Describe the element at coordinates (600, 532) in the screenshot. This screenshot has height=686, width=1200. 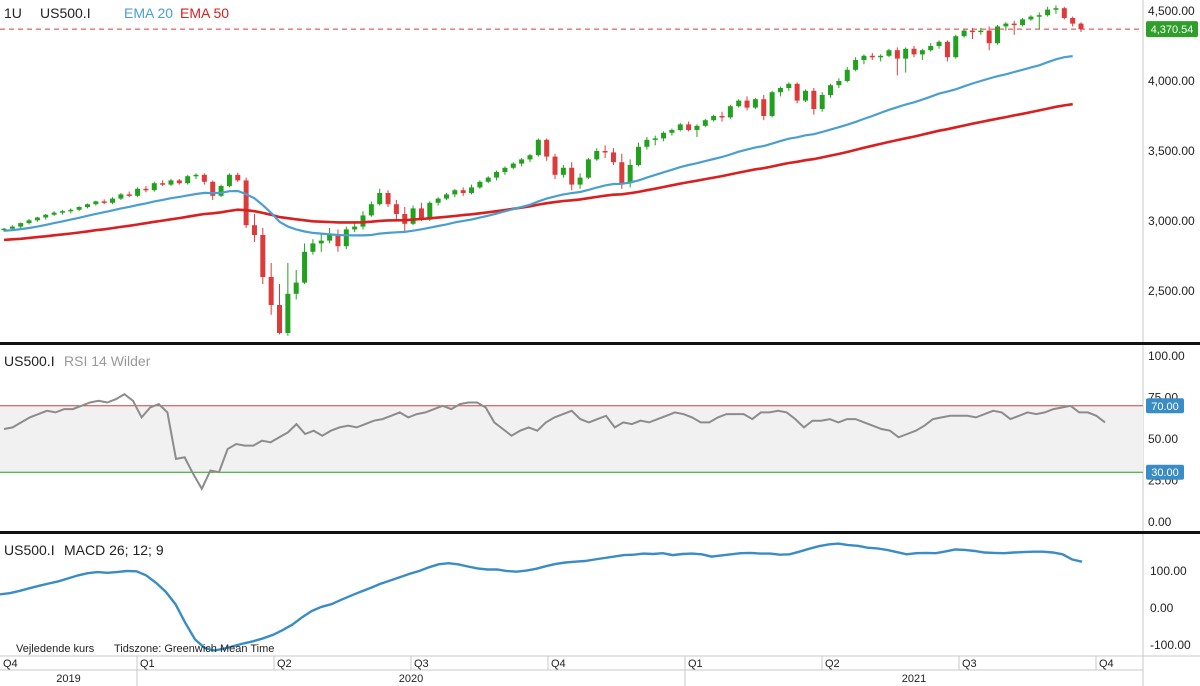
I see `panel-separator` at that location.